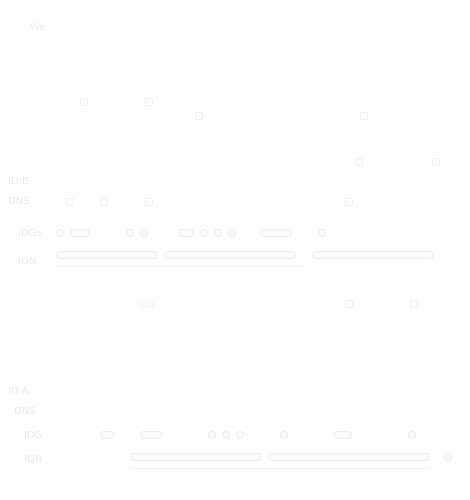 This screenshot has height=500, width=470. Describe the element at coordinates (258, 435) in the screenshot. I see `block-bottom-row1` at that location.